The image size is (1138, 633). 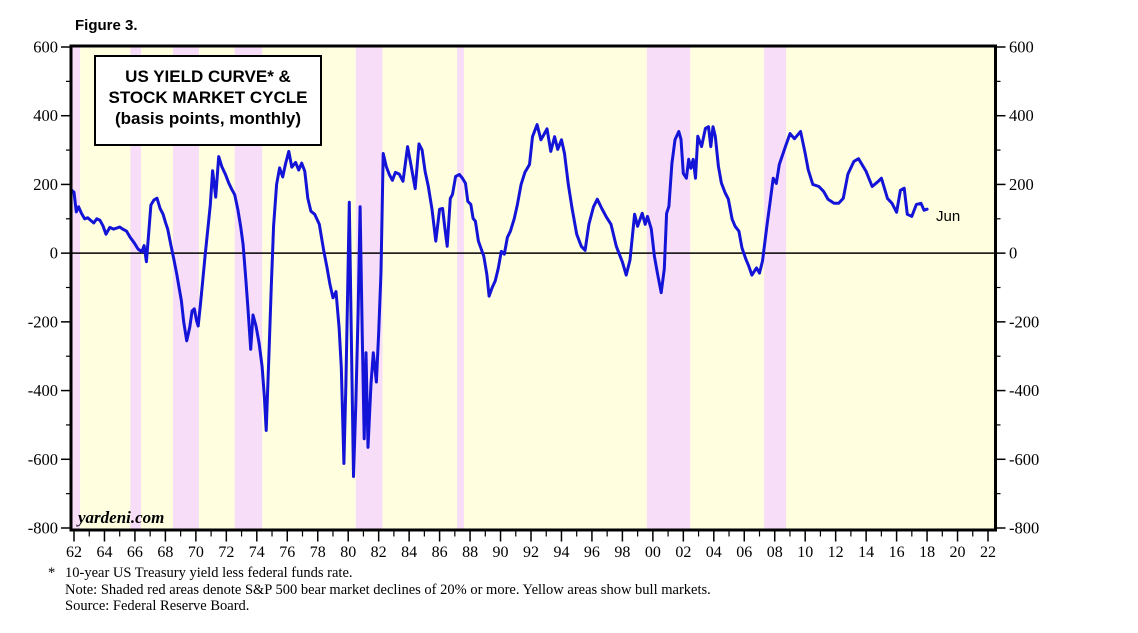 I want to click on x-axis-tick-label: 12, so click(x=836, y=552).